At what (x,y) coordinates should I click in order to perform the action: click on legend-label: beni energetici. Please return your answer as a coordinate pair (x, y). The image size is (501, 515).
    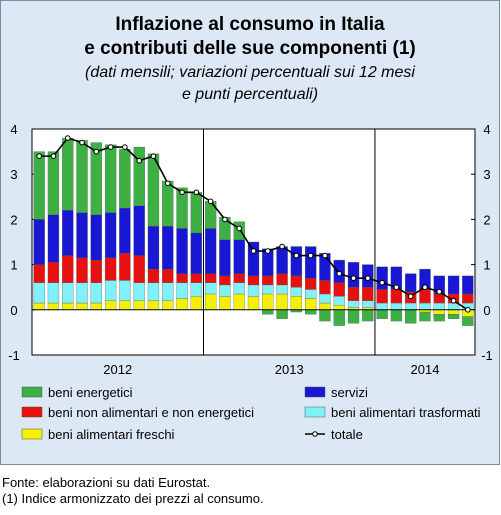
    Looking at the image, I should click on (90, 392).